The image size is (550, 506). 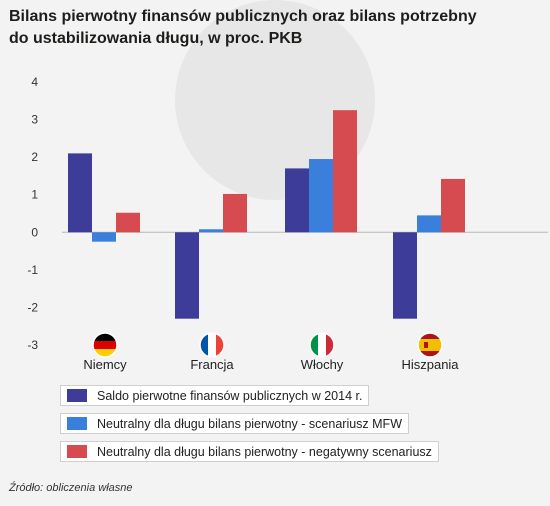 I want to click on bar-series2-francja, so click(x=211, y=231).